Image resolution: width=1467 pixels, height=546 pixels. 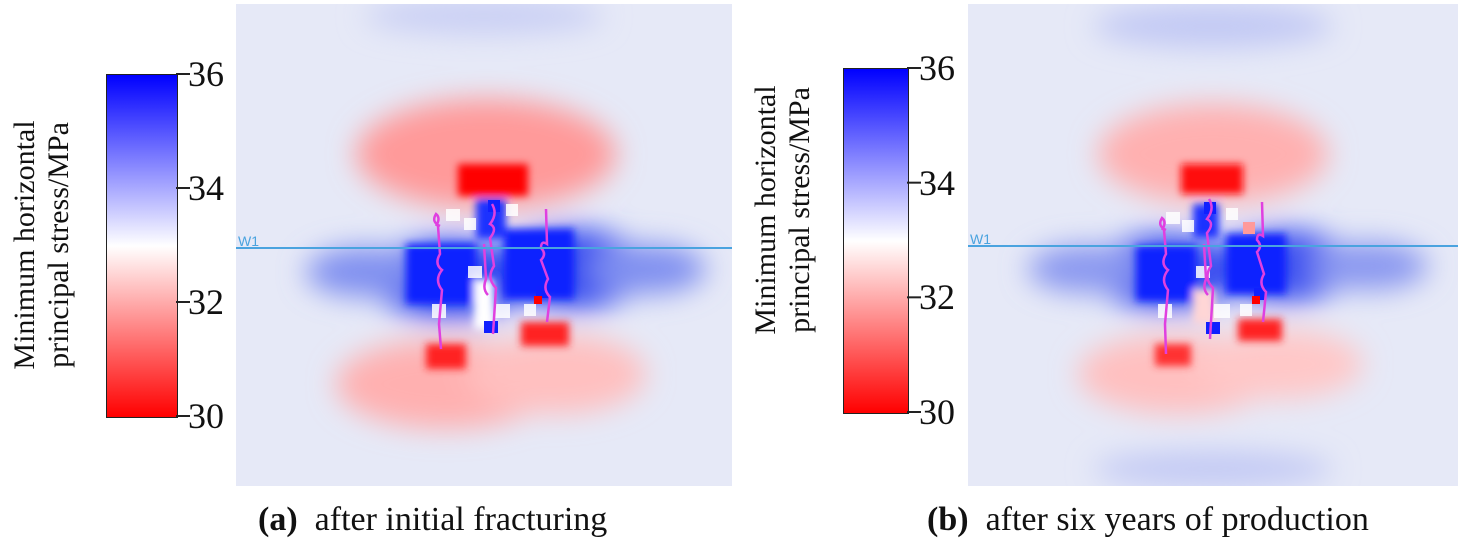 I want to click on fracture-network-a, so click(x=492, y=276).